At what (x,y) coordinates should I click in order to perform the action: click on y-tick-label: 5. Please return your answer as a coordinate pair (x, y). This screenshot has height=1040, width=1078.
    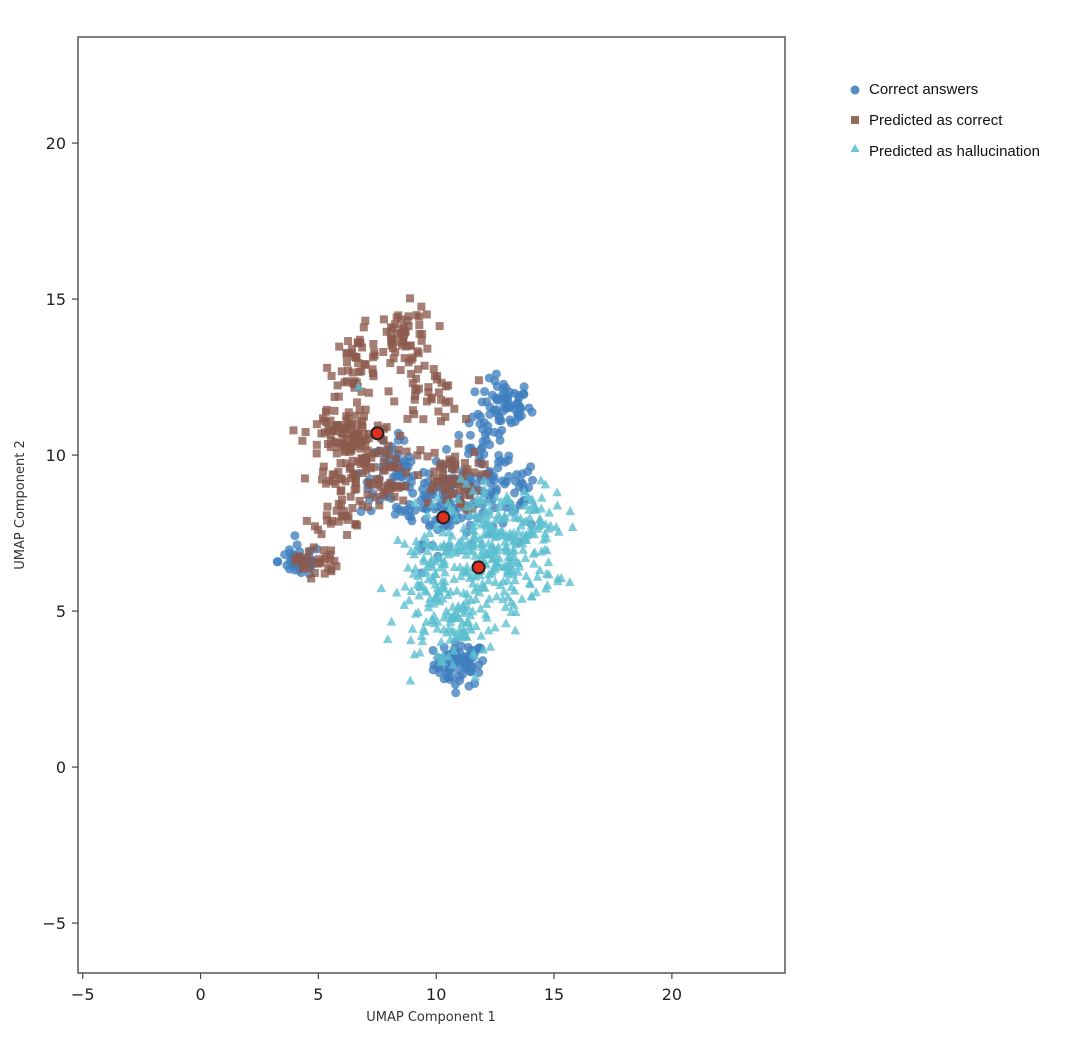
    Looking at the image, I should click on (61, 611).